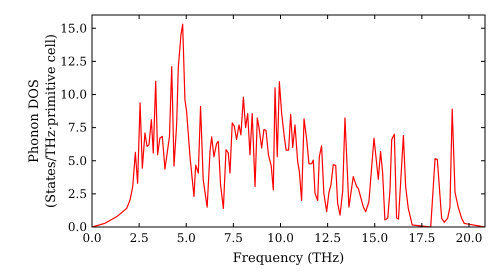  What do you see at coordinates (139, 238) in the screenshot?
I see `x-tick-label: 2.5` at bounding box center [139, 238].